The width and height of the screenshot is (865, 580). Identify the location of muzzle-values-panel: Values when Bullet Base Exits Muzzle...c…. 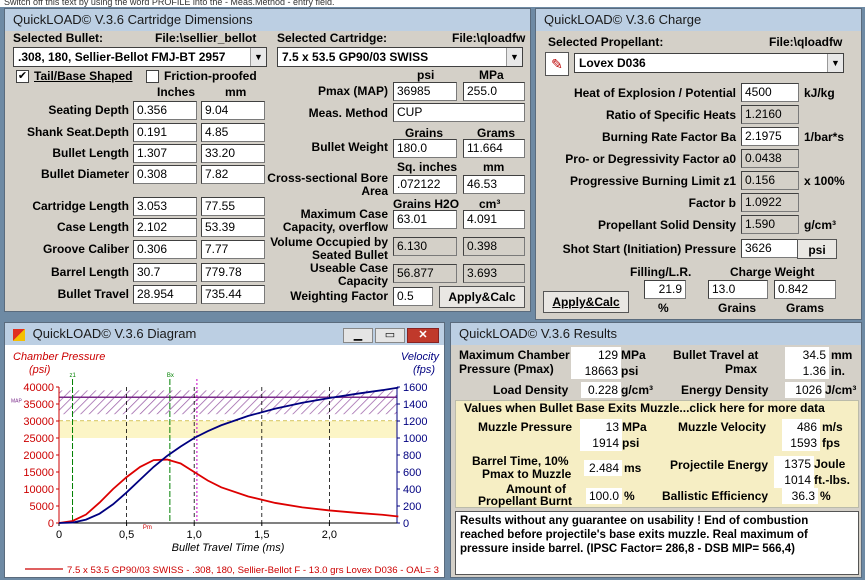
(657, 454).